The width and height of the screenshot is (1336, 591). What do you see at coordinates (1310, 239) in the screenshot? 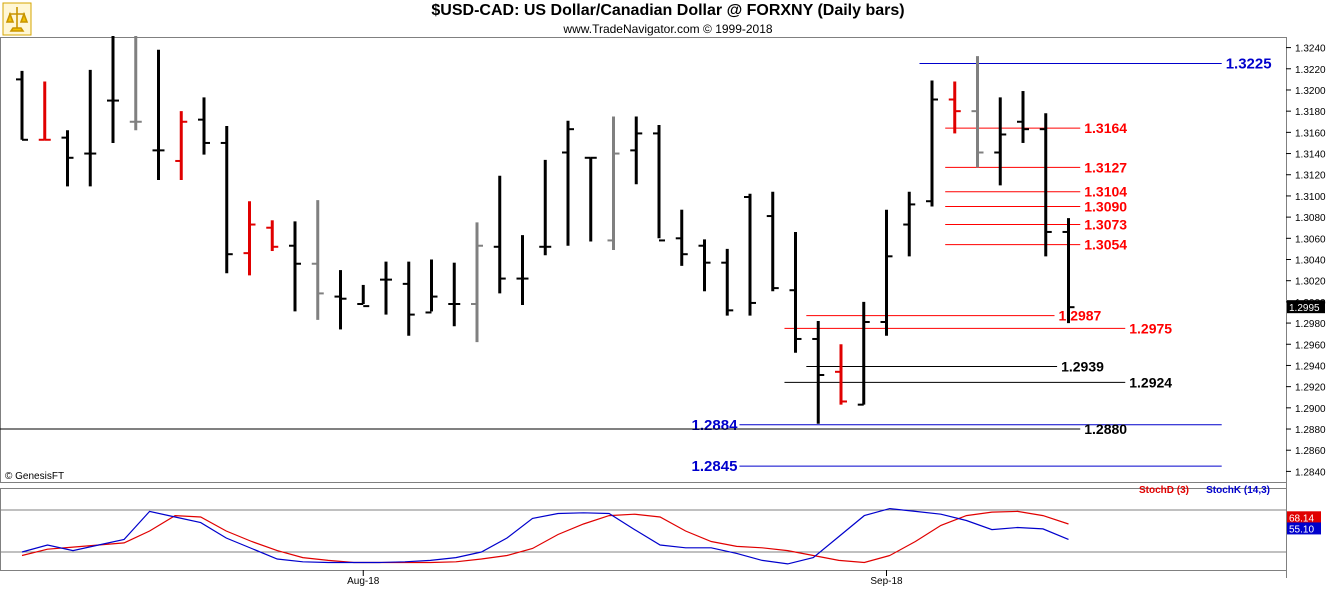
I see `y-tick-label: 1.3060` at bounding box center [1310, 239].